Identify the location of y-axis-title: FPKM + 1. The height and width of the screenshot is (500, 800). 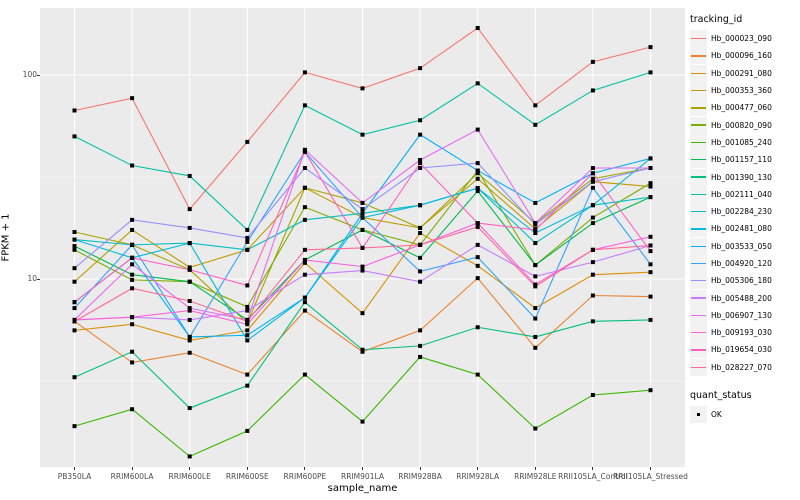
(6, 237).